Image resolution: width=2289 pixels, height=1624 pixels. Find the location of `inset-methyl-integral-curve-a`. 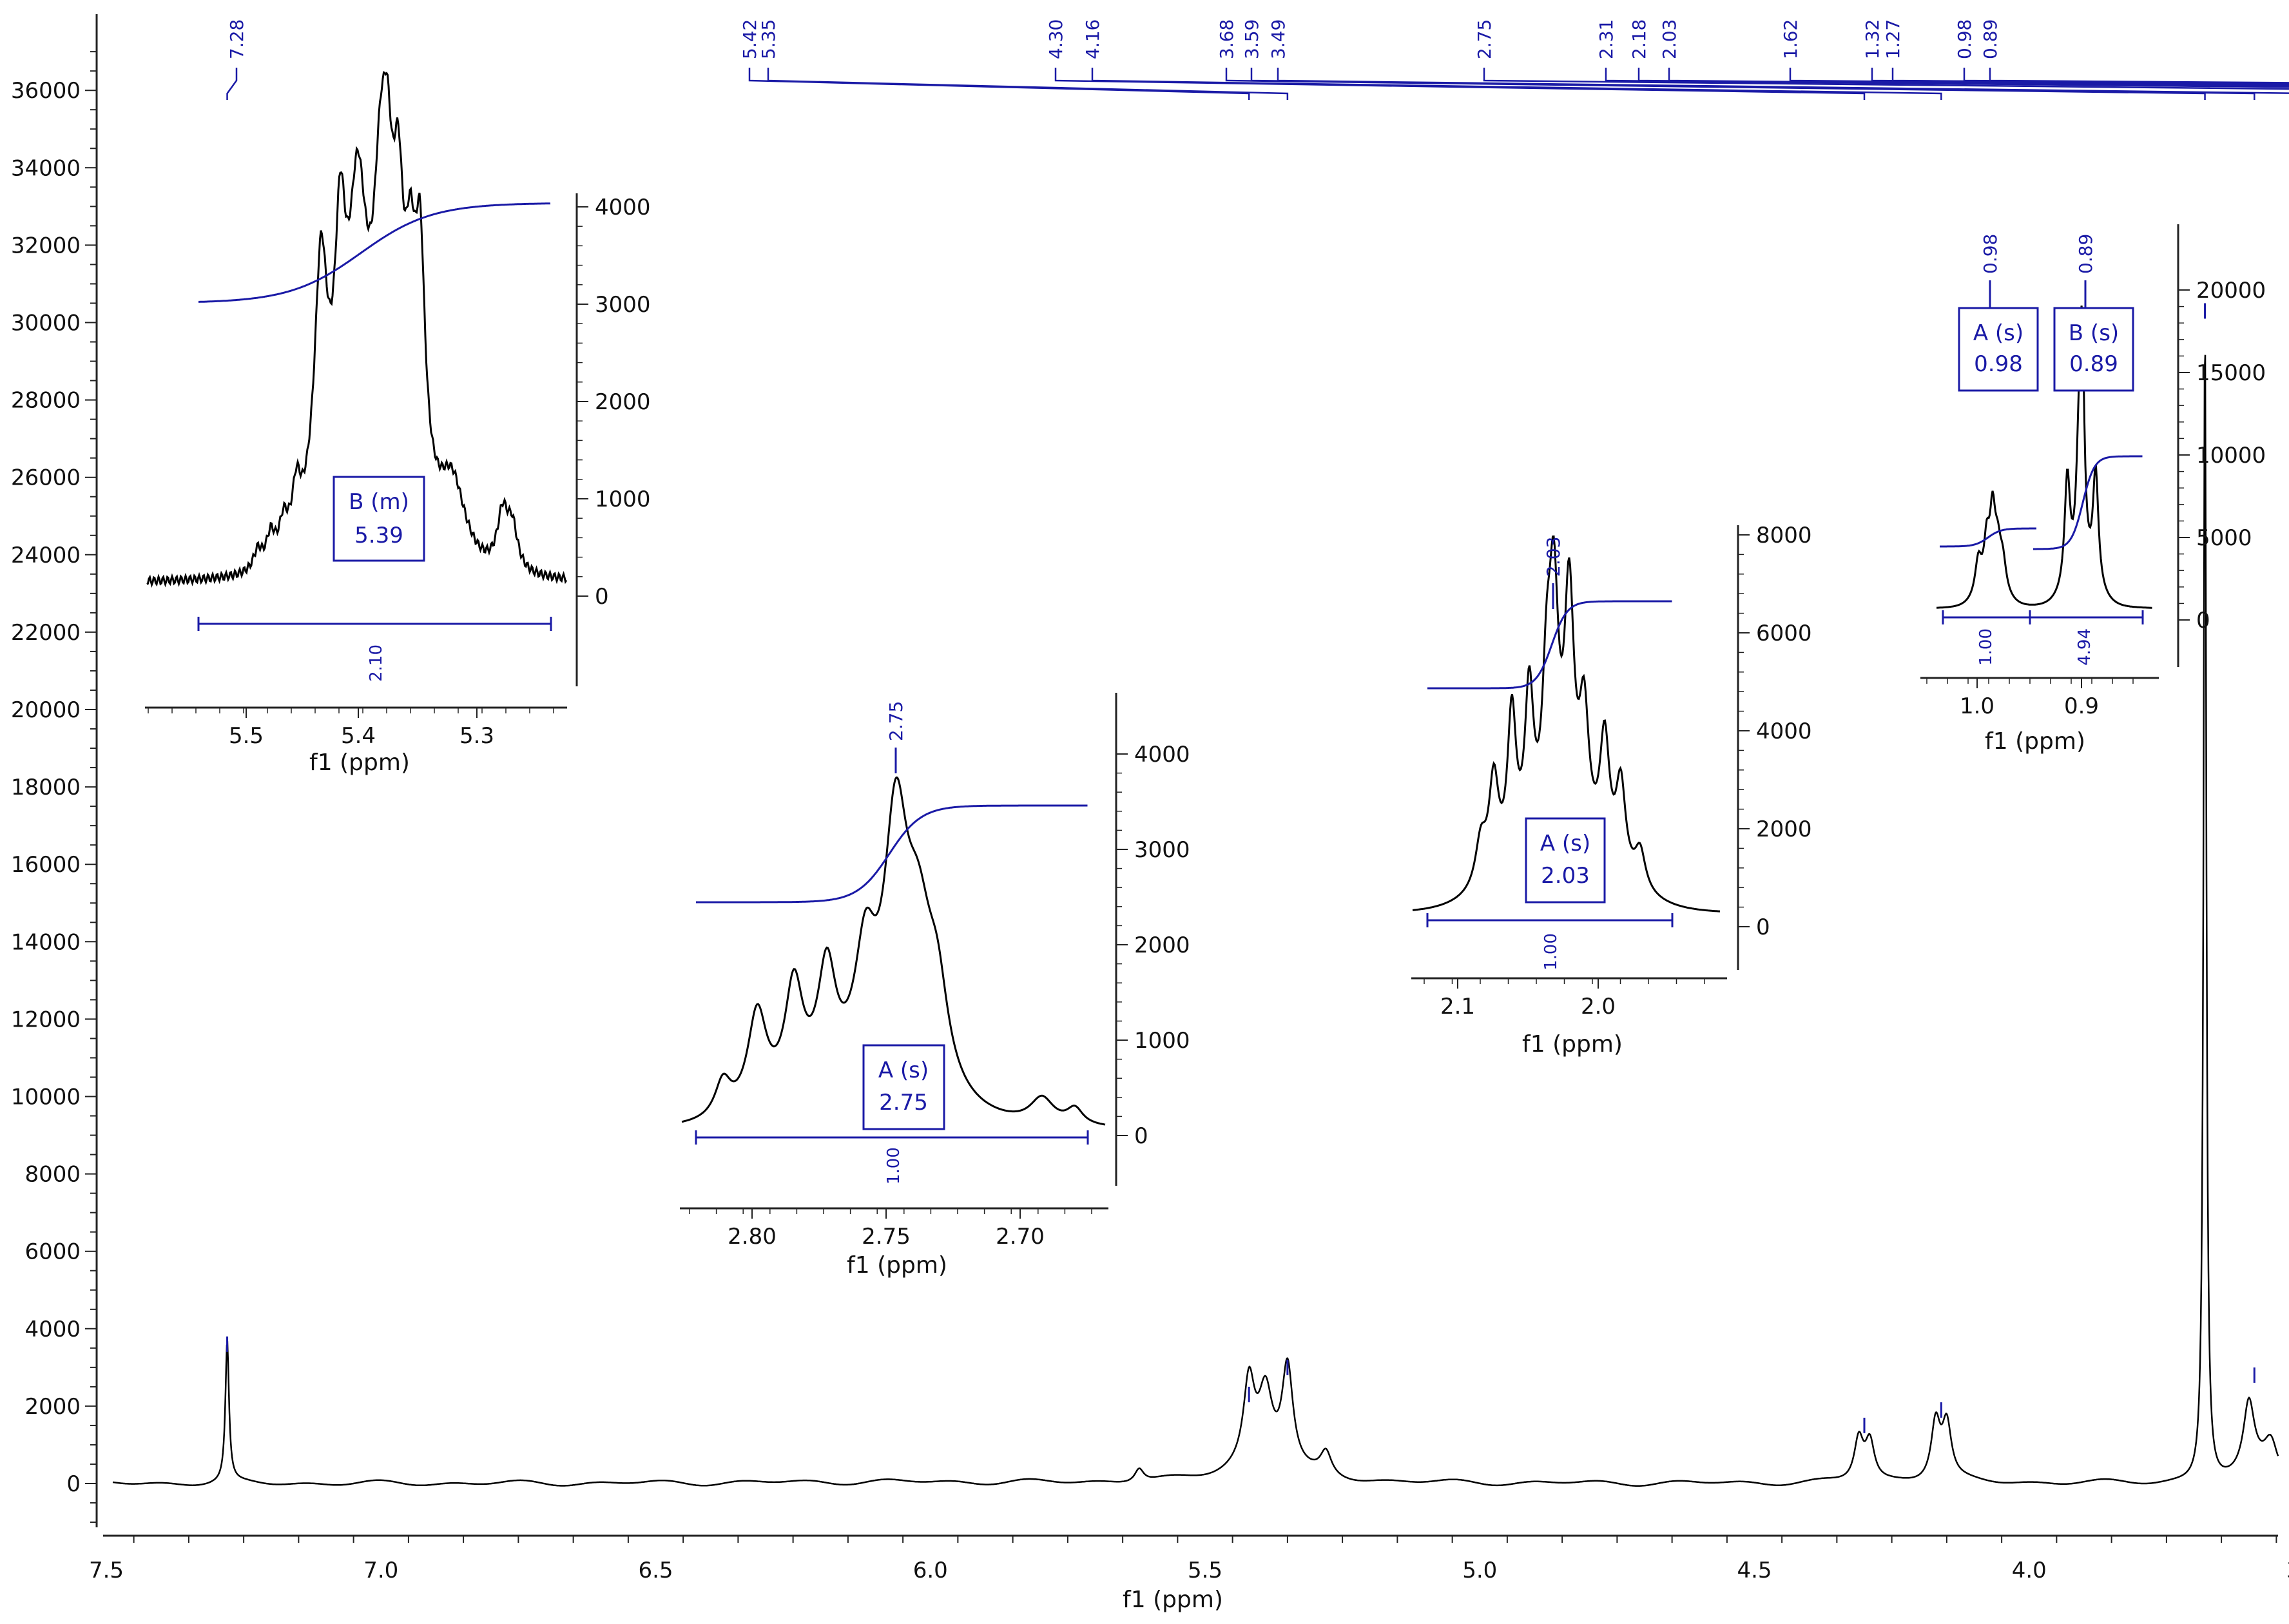

inset-methyl-integral-curve-a is located at coordinates (1988, 537).